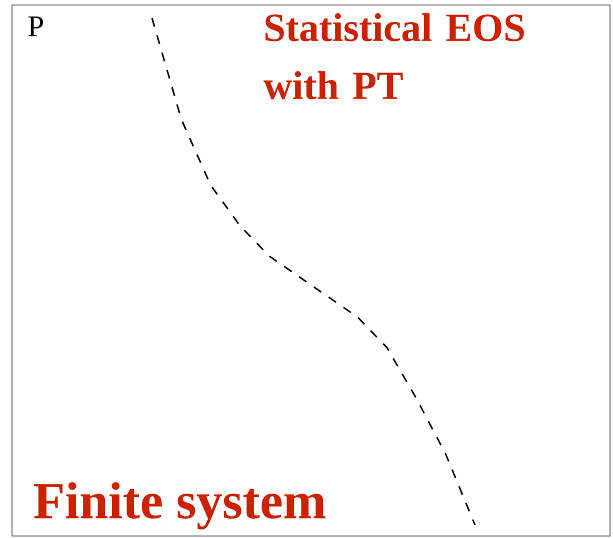 The height and width of the screenshot is (538, 613). Describe the element at coordinates (180, 506) in the screenshot. I see `annotation: Finite system` at that location.